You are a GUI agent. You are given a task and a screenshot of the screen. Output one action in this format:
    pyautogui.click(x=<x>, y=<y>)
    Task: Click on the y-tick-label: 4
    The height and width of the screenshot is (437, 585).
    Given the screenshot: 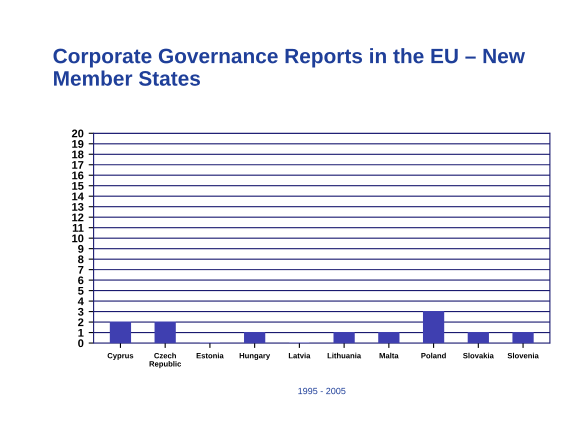 What is the action you would take?
    pyautogui.click(x=81, y=301)
    